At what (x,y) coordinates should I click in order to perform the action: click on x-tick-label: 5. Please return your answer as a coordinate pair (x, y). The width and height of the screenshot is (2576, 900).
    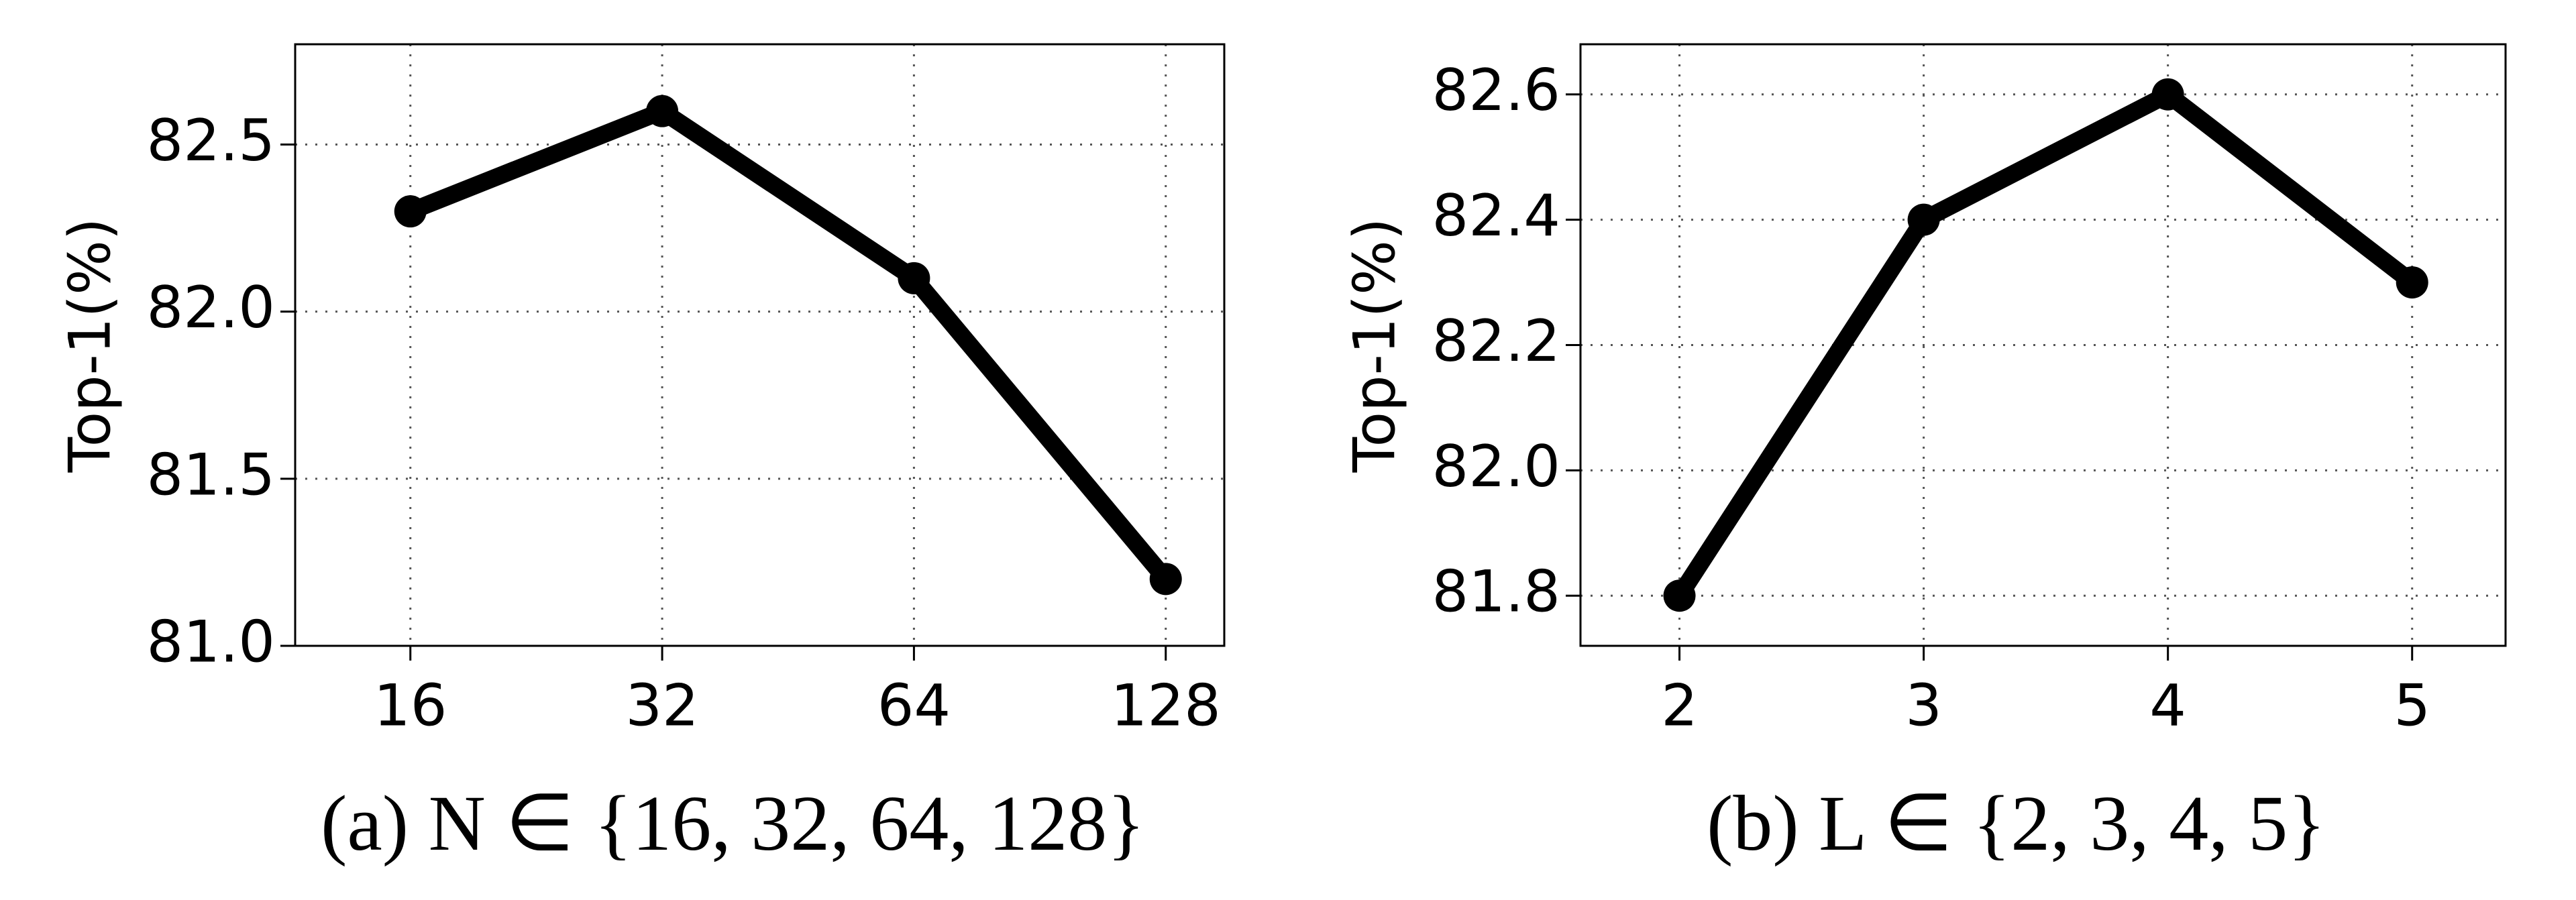
    Looking at the image, I should click on (2412, 705).